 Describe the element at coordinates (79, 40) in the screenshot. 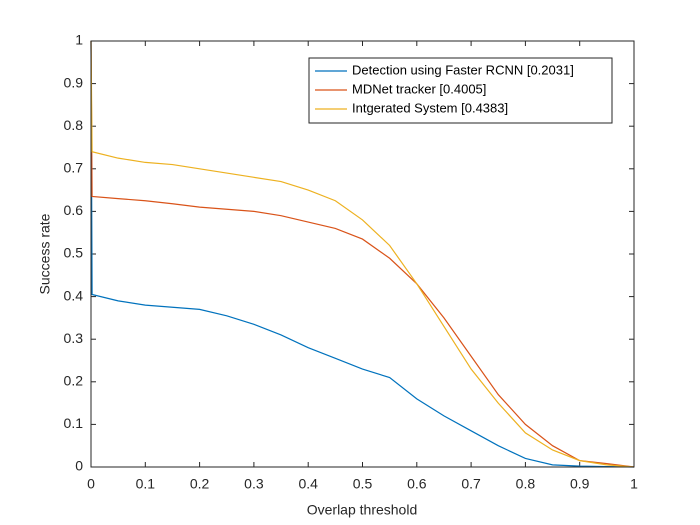

I see `y-tick-label: 1` at that location.